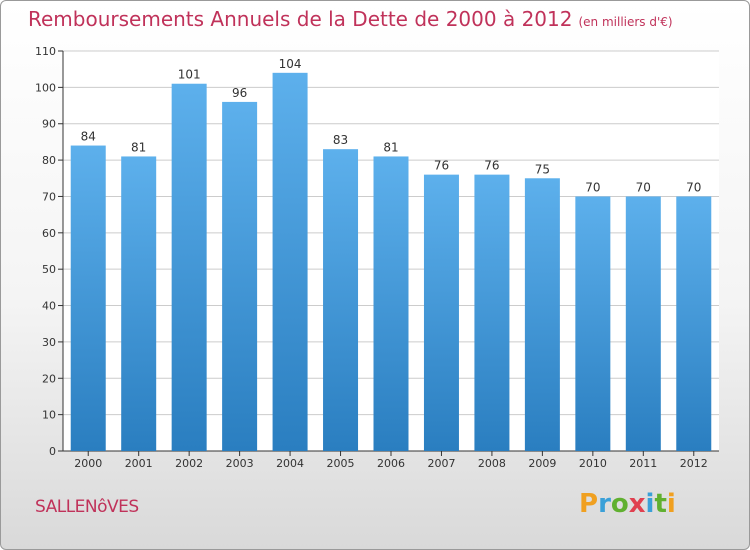 This screenshot has height=550, width=750. I want to click on y-tick-label: 20, so click(49, 378).